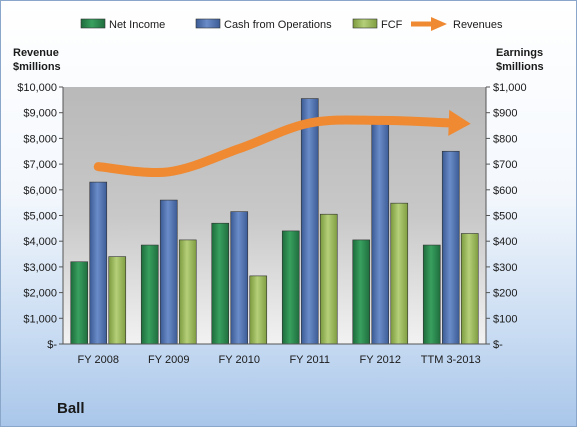  What do you see at coordinates (505, 191) in the screenshot?
I see `right-tick-label: $600` at bounding box center [505, 191].